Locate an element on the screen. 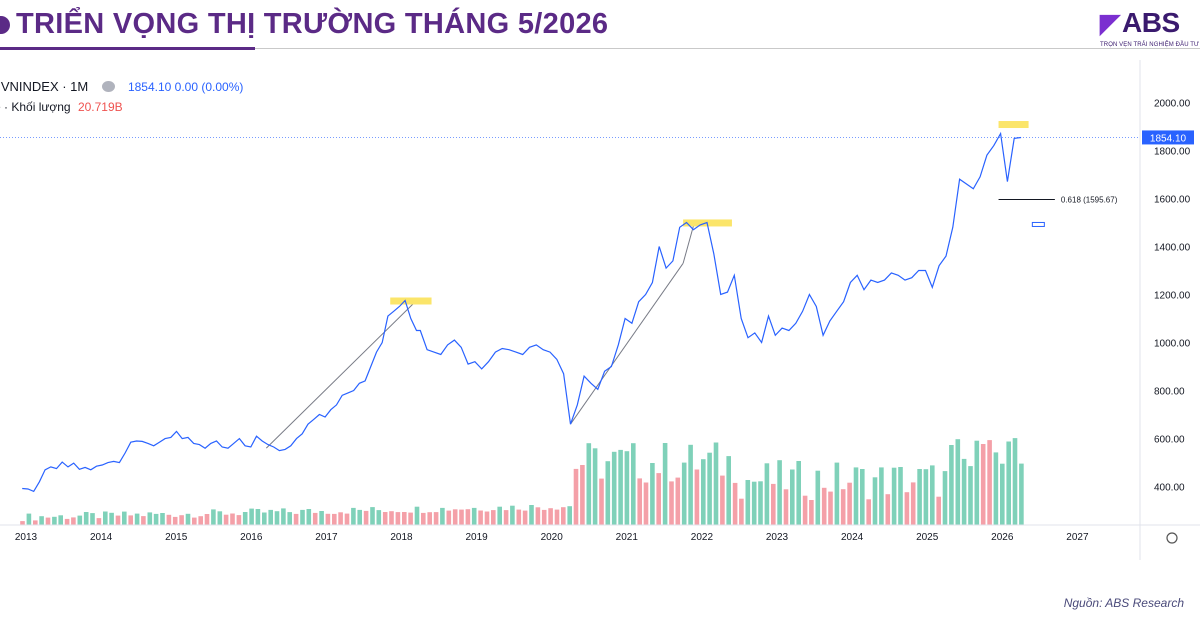  last-price-tag is located at coordinates (1168, 137).